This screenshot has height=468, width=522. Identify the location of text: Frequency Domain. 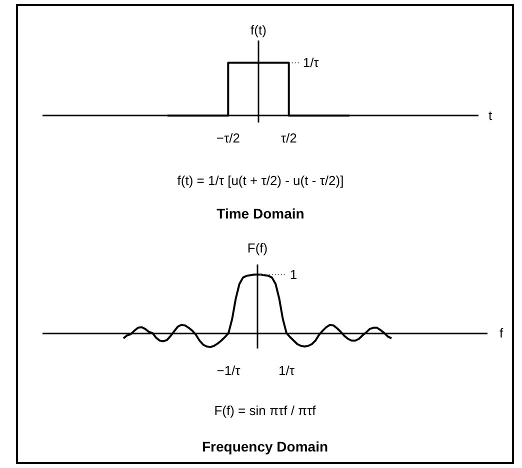
(265, 446).